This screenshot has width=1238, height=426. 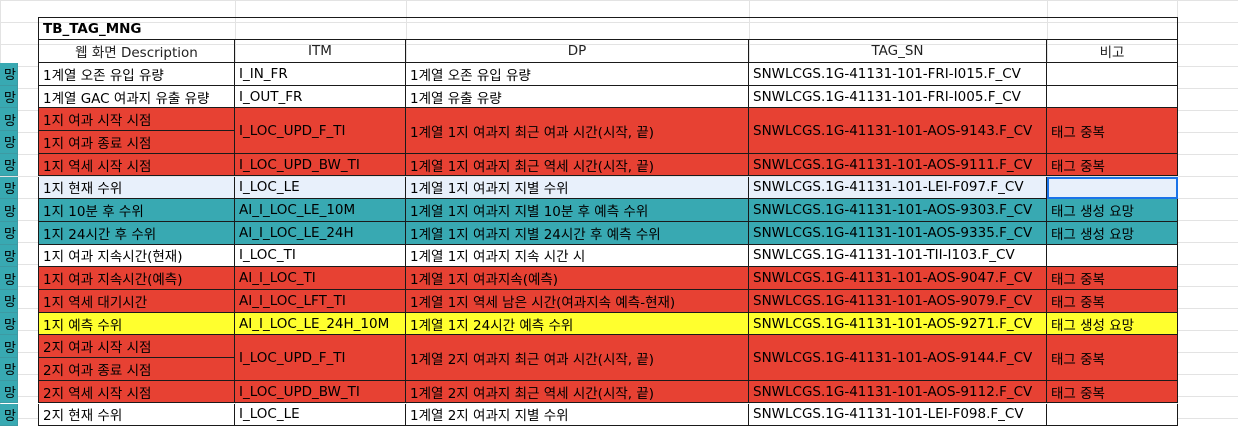 I want to click on cell-dp: 1계열 2지 여과지 최근 여과 시간(시작, 끝), so click(x=577, y=357).